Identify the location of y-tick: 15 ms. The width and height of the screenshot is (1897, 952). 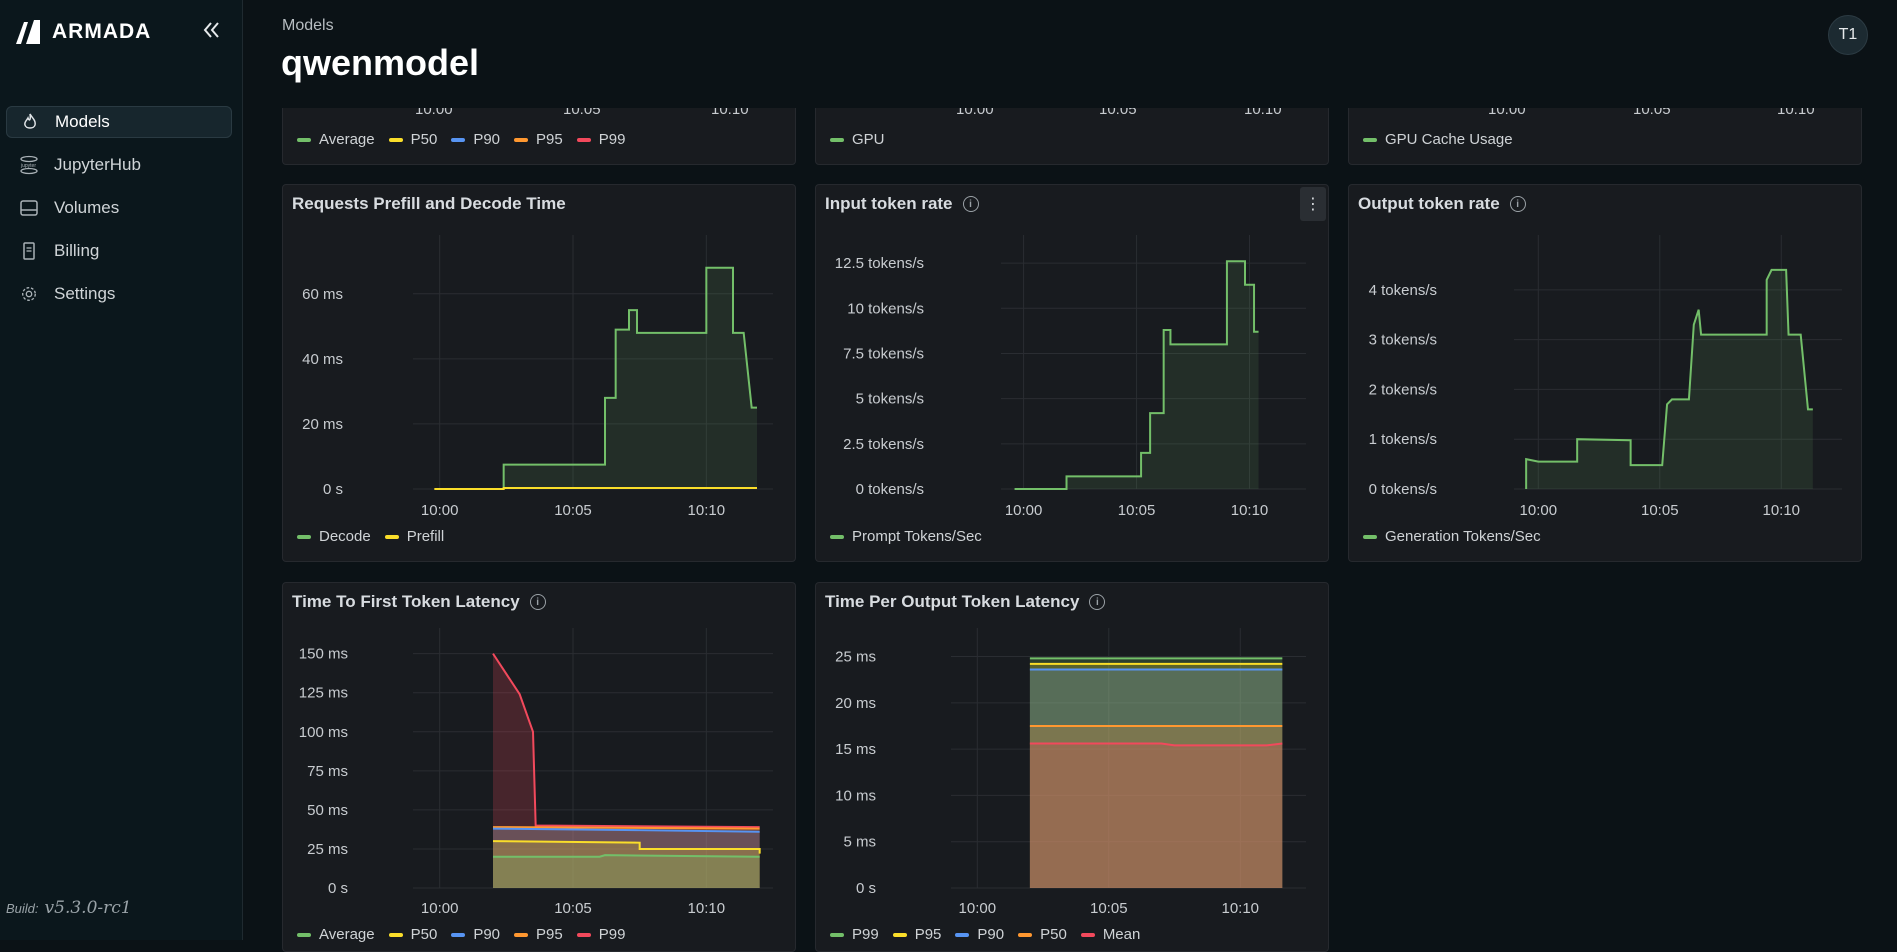
(855, 749).